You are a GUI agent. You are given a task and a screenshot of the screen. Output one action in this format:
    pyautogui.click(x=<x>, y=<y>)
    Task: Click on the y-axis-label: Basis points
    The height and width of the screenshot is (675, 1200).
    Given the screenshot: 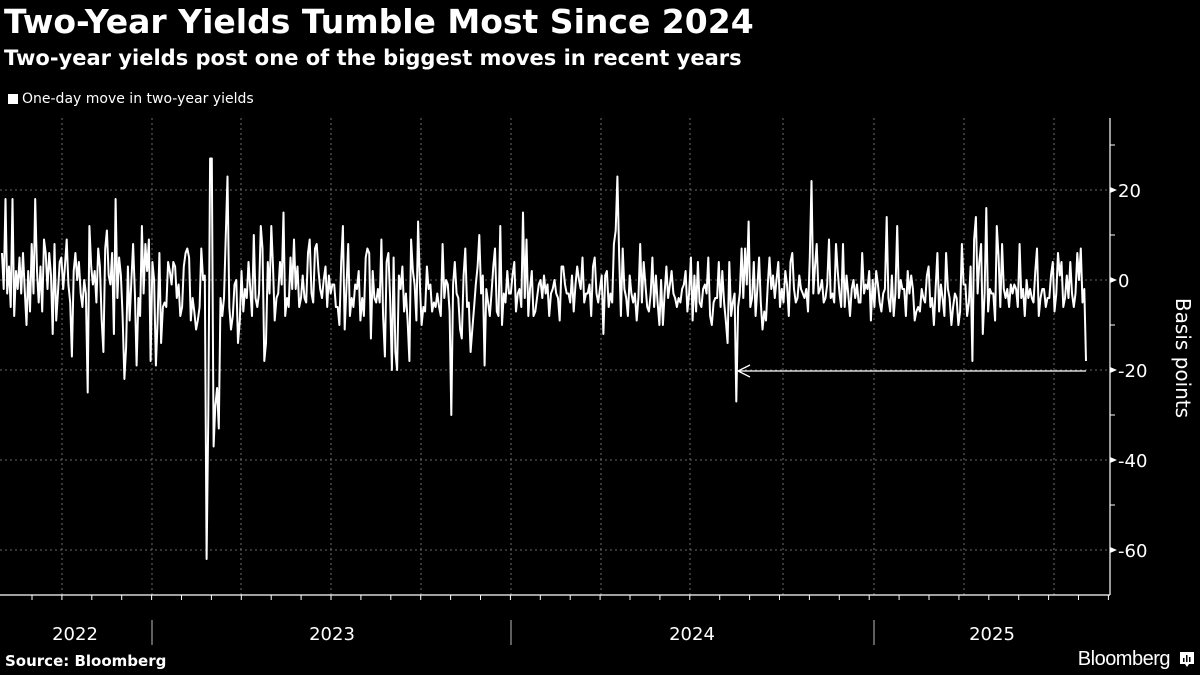 What is the action you would take?
    pyautogui.click(x=1183, y=358)
    